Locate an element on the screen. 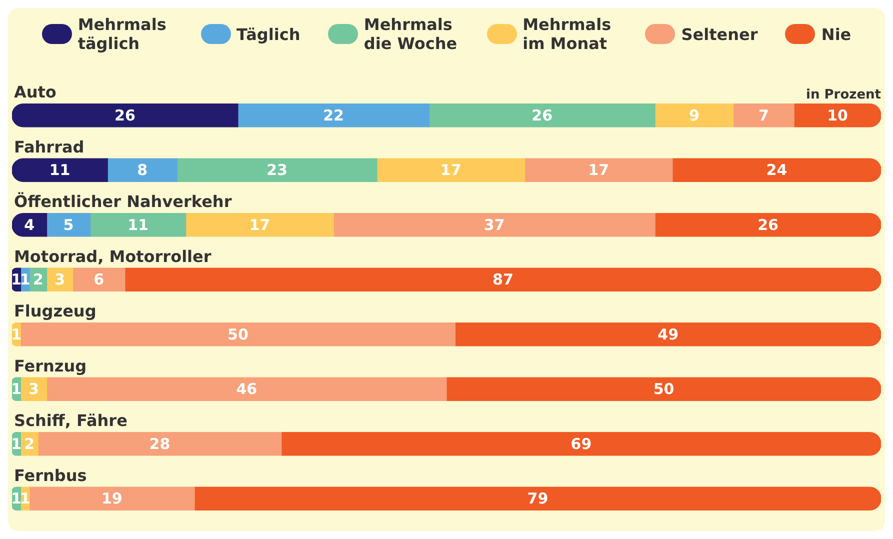 The width and height of the screenshot is (893, 539). legend-label: Mehrmals die Woche is located at coordinates (411, 34).